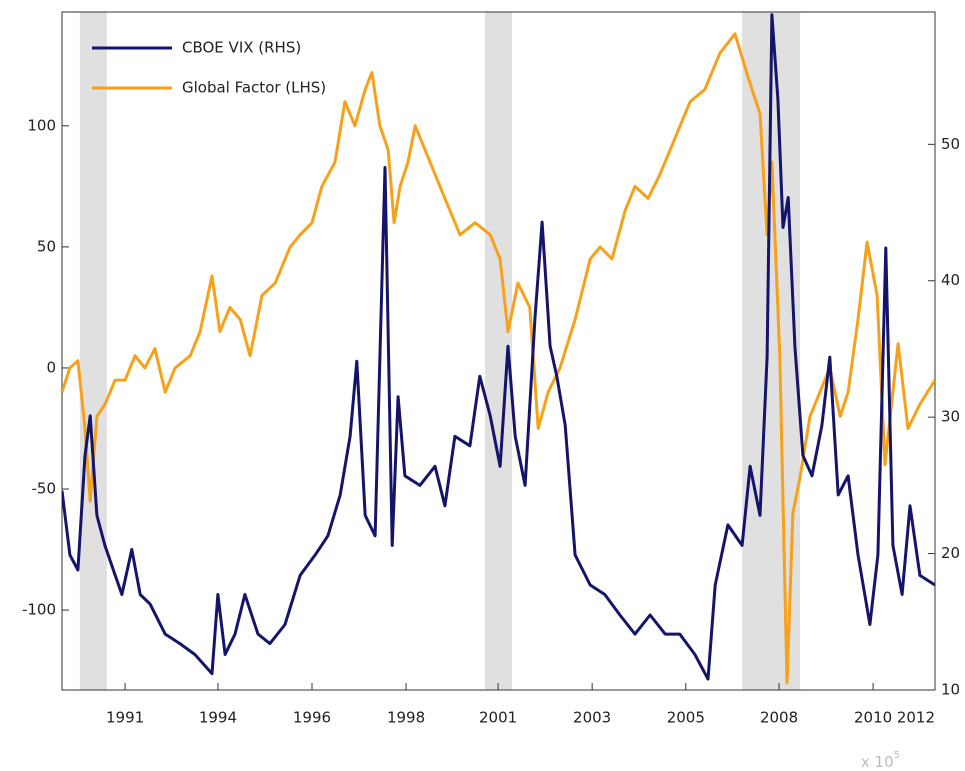 This screenshot has width=965, height=771. I want to click on y2-tick-label: 20, so click(950, 553).